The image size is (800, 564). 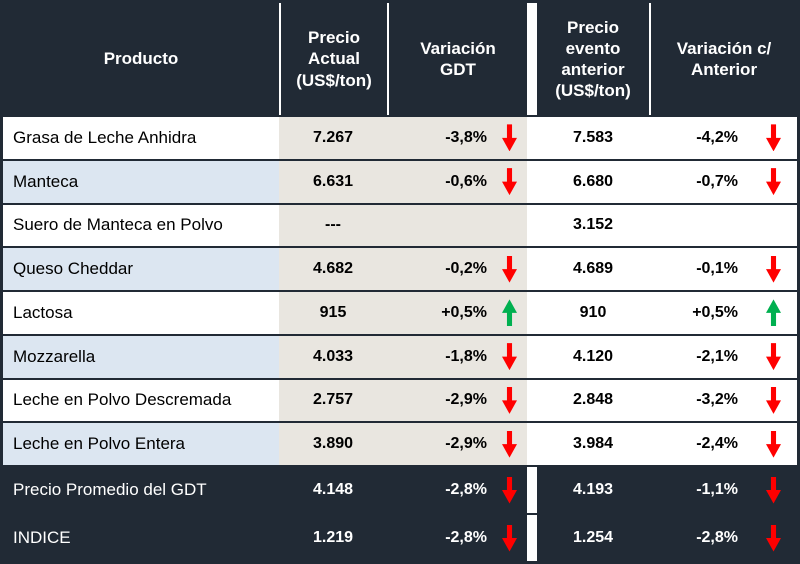 I want to click on gdt-variation: -0,6%, so click(x=457, y=181).